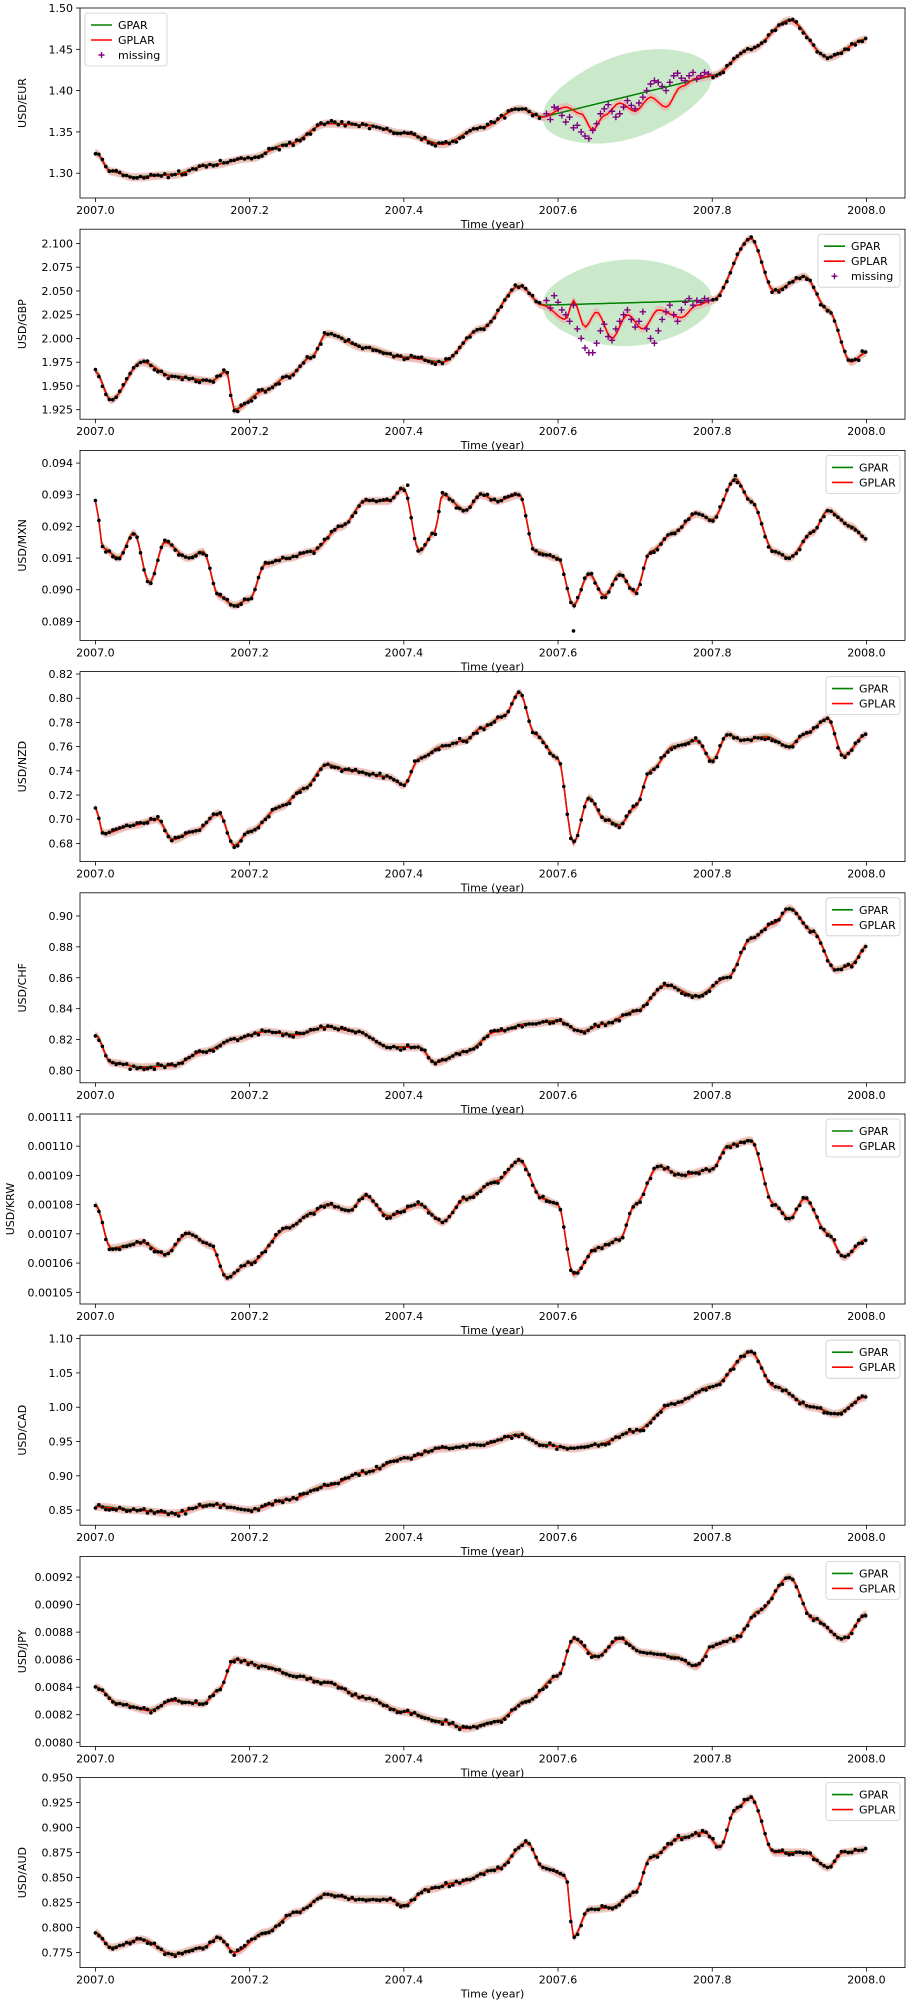  I want to click on legend-label: GPAR, so click(874, 467).